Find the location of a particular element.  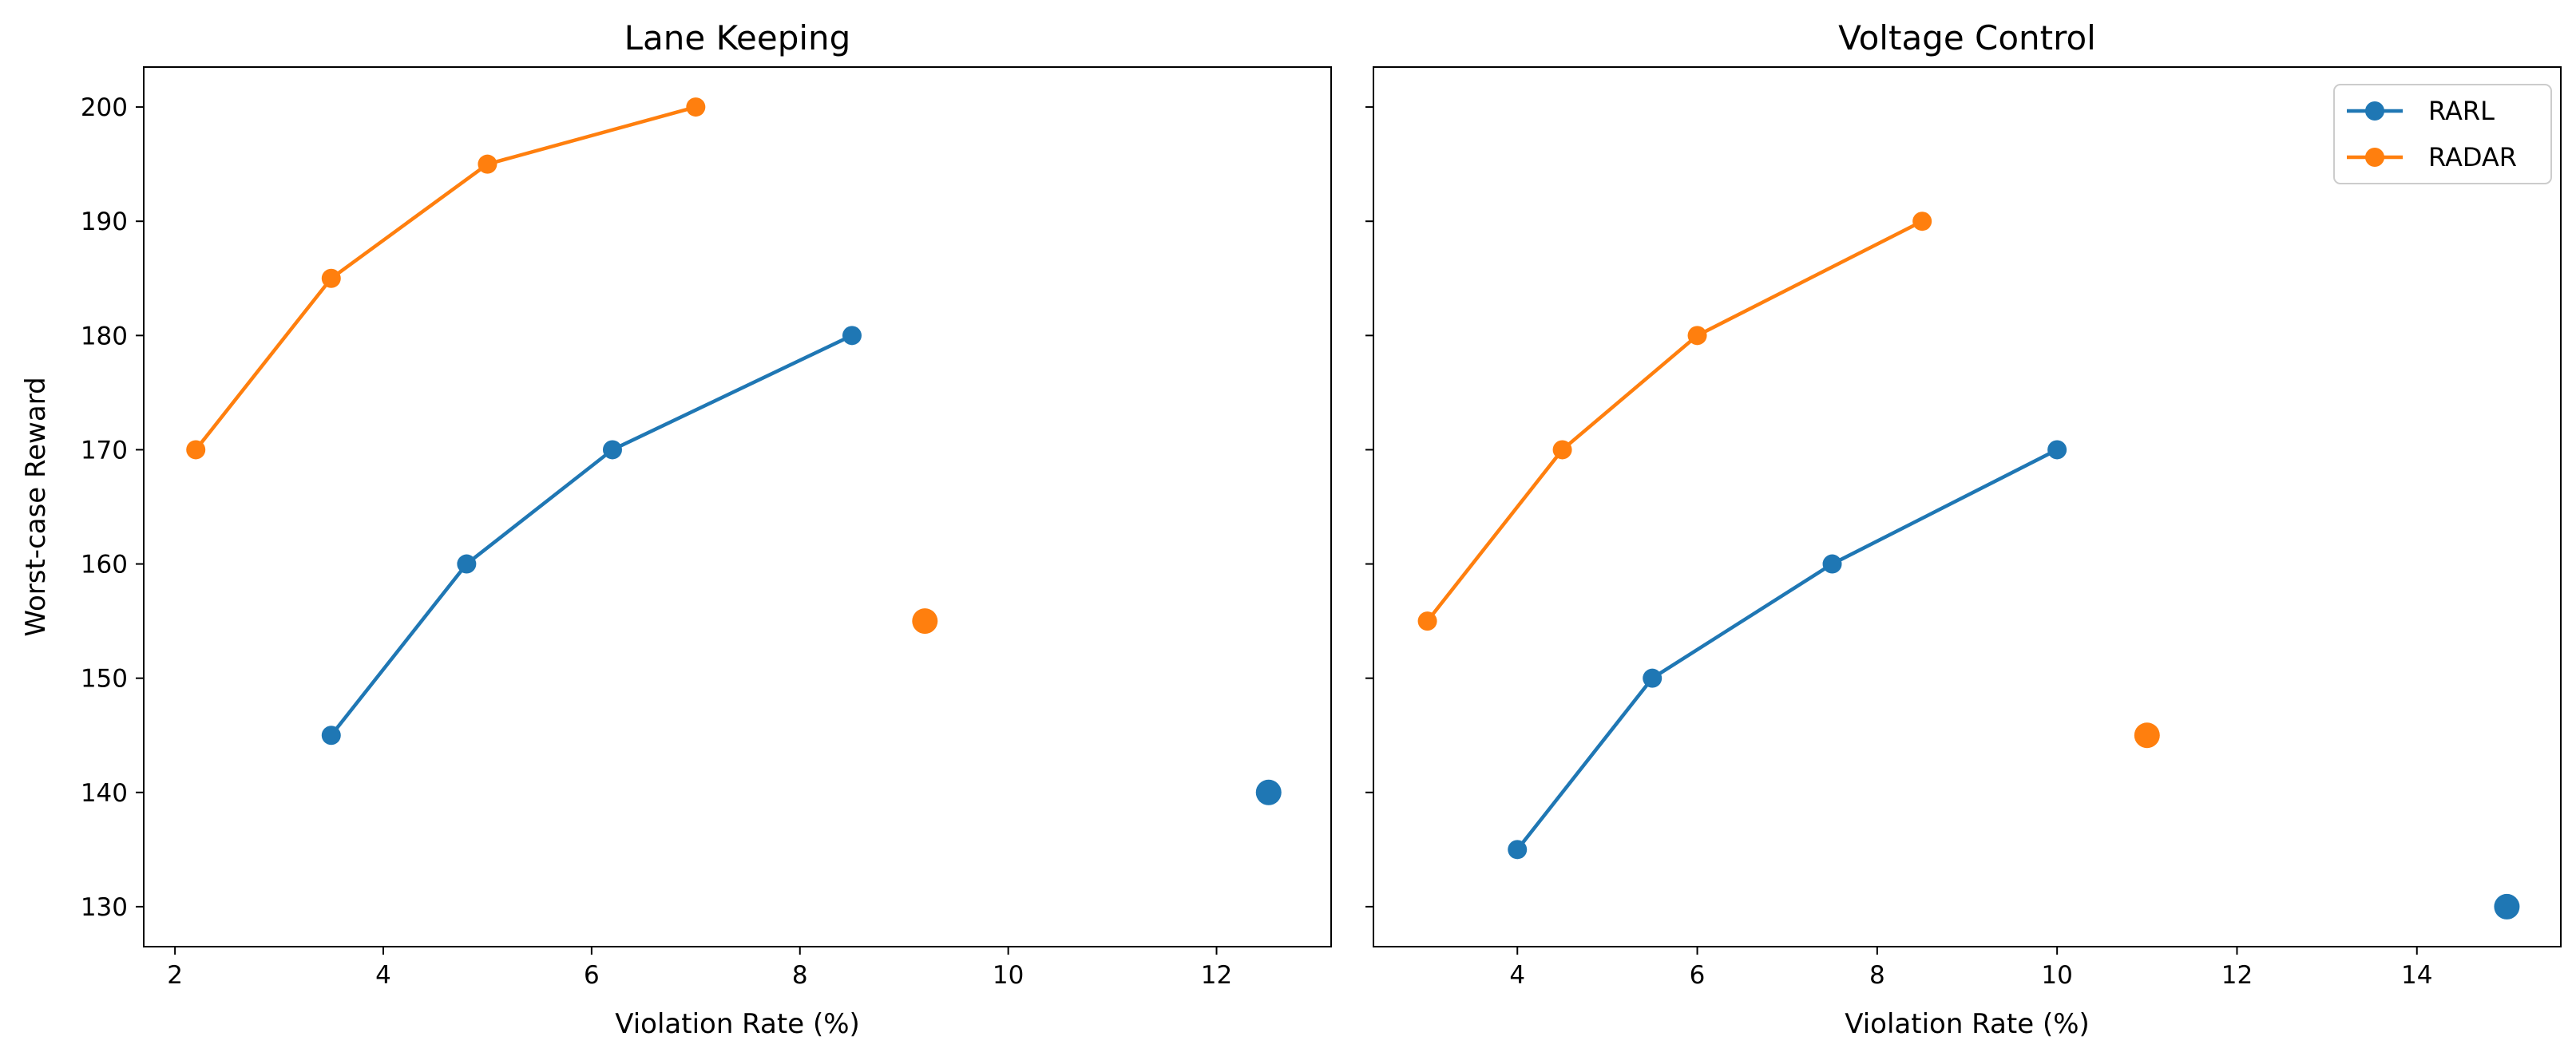

legend: RARL RADAR is located at coordinates (2442, 134).